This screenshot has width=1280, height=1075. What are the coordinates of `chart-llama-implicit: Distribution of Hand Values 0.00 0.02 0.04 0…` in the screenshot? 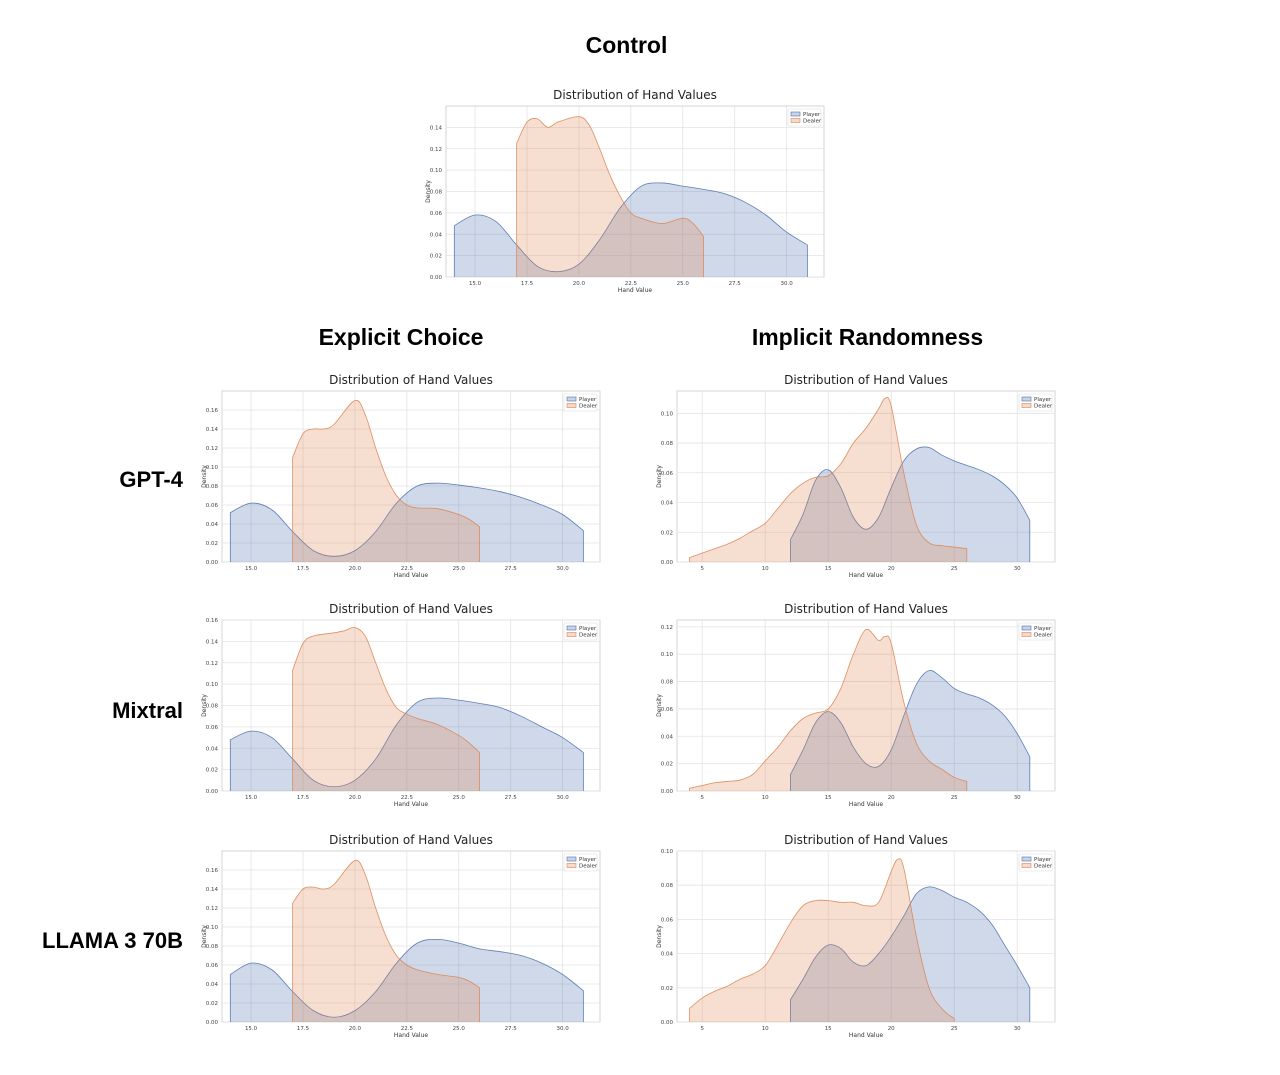 It's located at (856, 936).